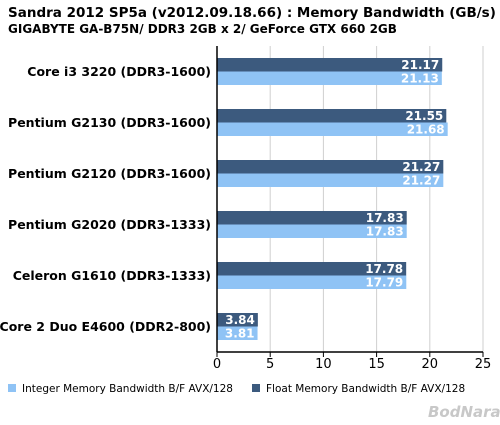  I want to click on legend-label: Float Memory Bandwidth B/F AVX/128, so click(365, 389).